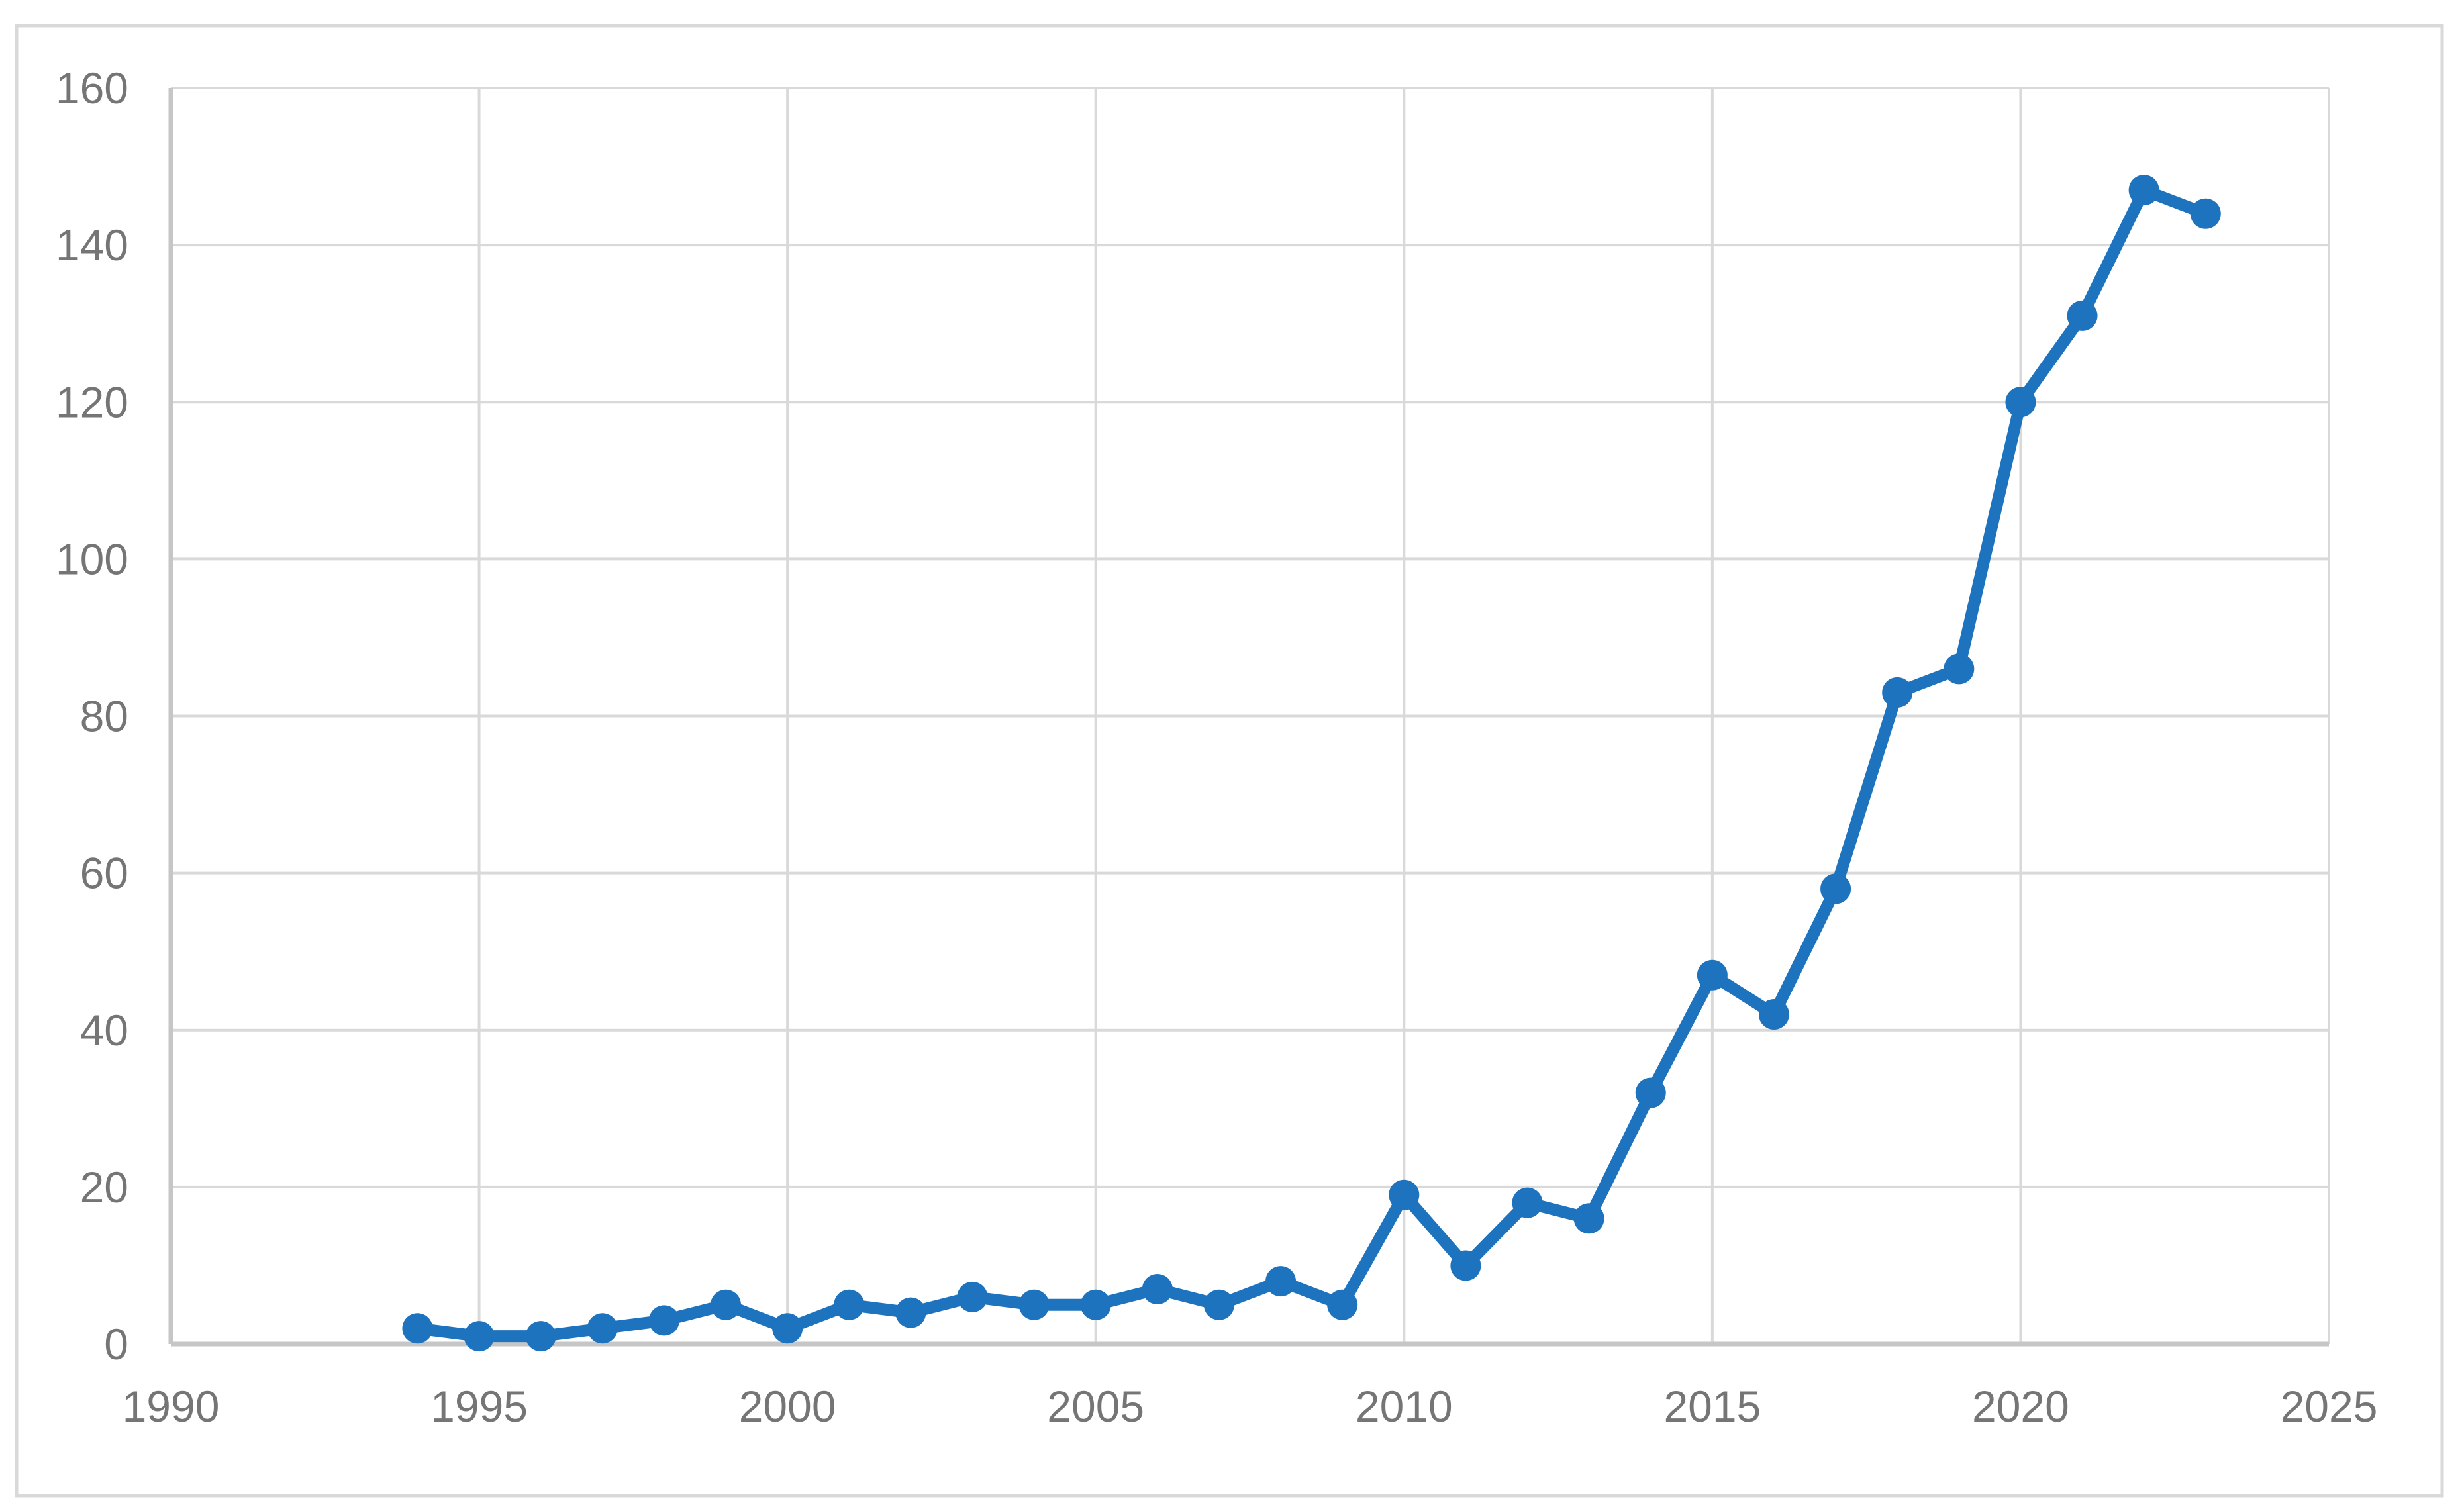 The height and width of the screenshot is (1499, 2464). I want to click on x-axis-label-1990: 1990, so click(171, 1406).